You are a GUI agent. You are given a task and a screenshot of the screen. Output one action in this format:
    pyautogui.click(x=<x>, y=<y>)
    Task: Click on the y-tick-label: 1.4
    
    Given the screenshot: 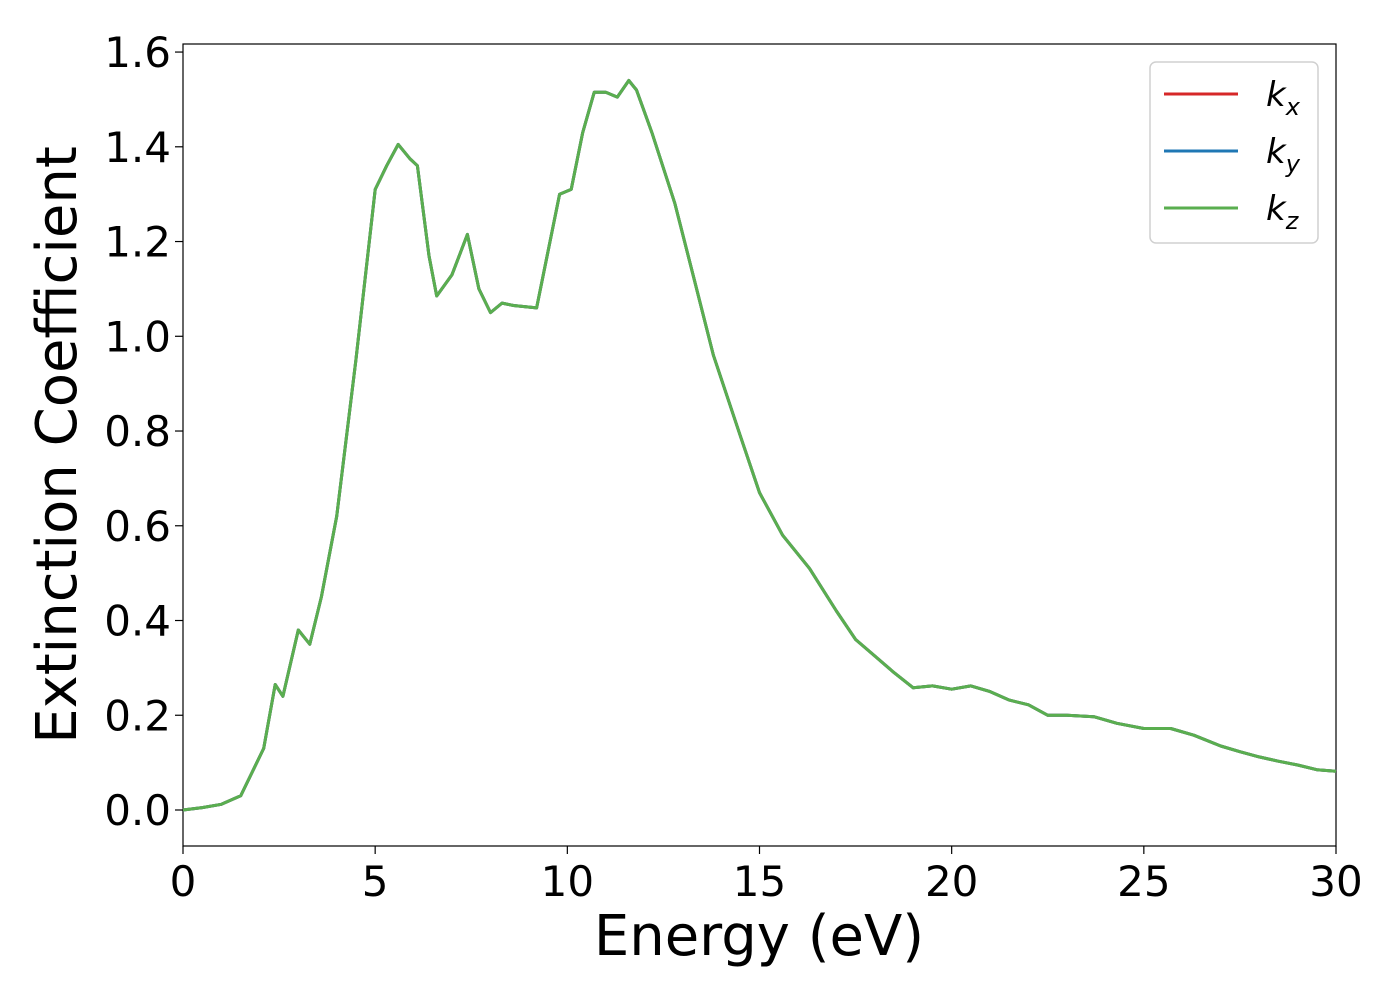 What is the action you would take?
    pyautogui.click(x=137, y=147)
    